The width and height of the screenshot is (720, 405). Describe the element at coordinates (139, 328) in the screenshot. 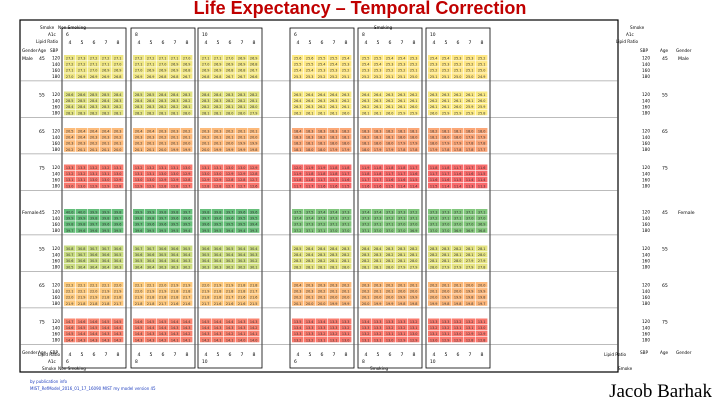

I see `cell-value-label: 14.5` at that location.